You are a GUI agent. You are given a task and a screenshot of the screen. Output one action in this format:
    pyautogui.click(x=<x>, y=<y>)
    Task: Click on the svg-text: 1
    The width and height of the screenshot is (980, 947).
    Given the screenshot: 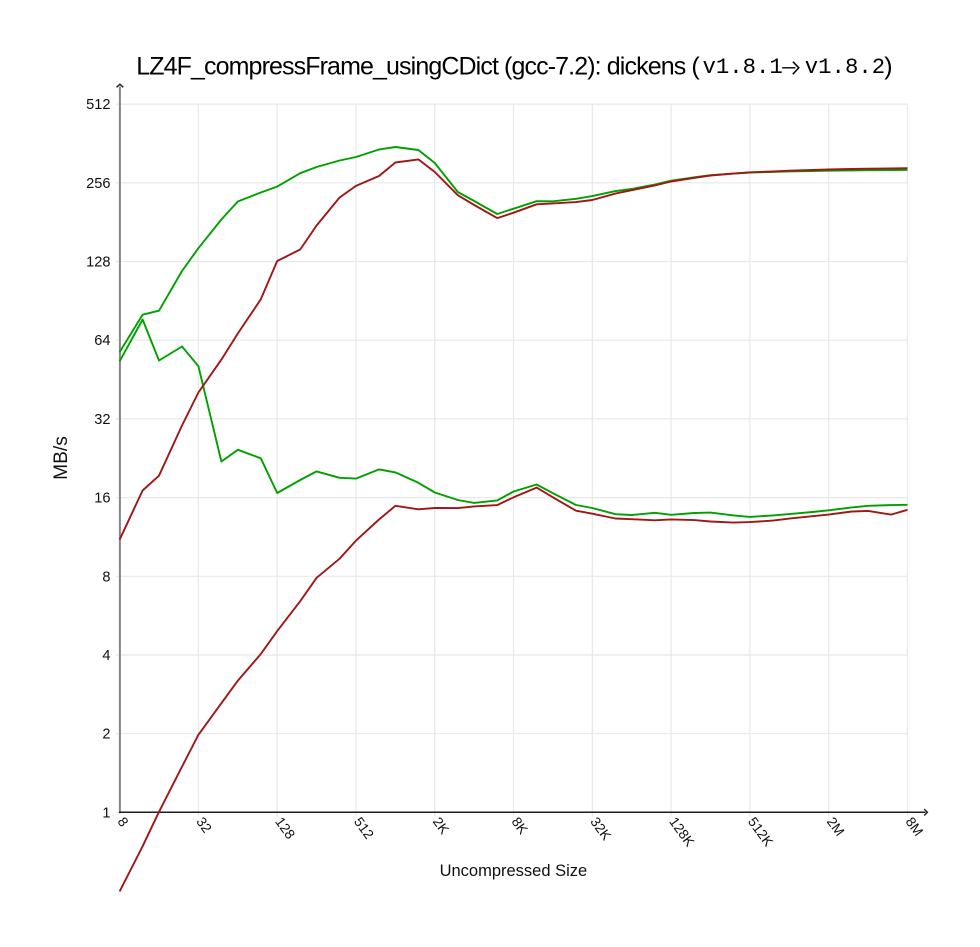 What is the action you would take?
    pyautogui.click(x=106, y=813)
    